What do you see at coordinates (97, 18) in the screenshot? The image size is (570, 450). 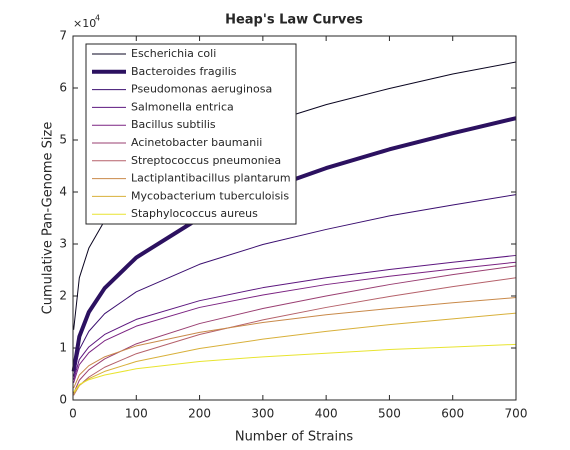 I see `y-multiplier-exponent: 4` at bounding box center [97, 18].